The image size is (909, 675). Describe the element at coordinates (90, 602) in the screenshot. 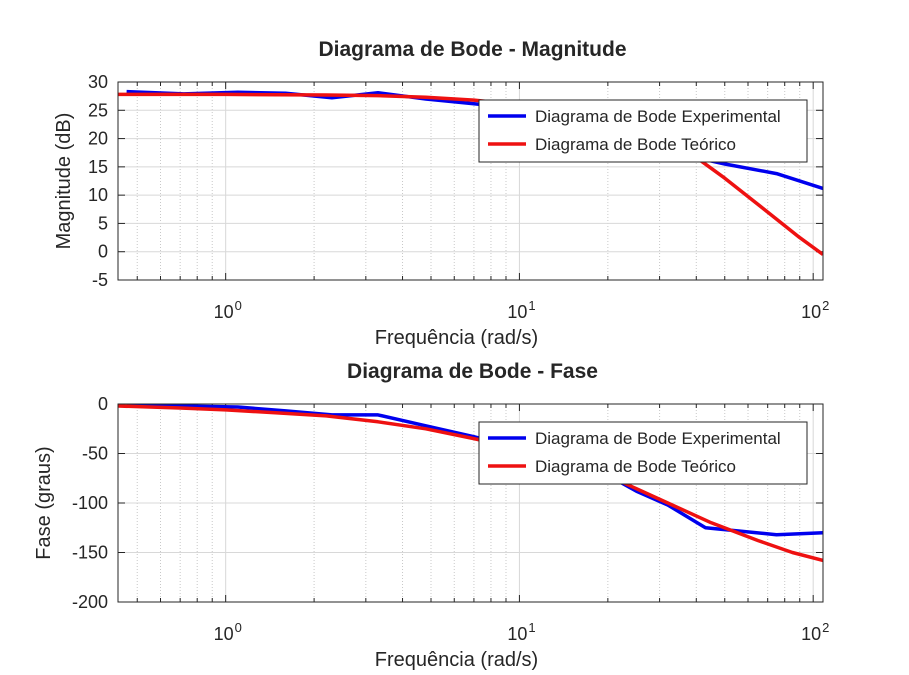

I see `y-tick-label: -200` at that location.